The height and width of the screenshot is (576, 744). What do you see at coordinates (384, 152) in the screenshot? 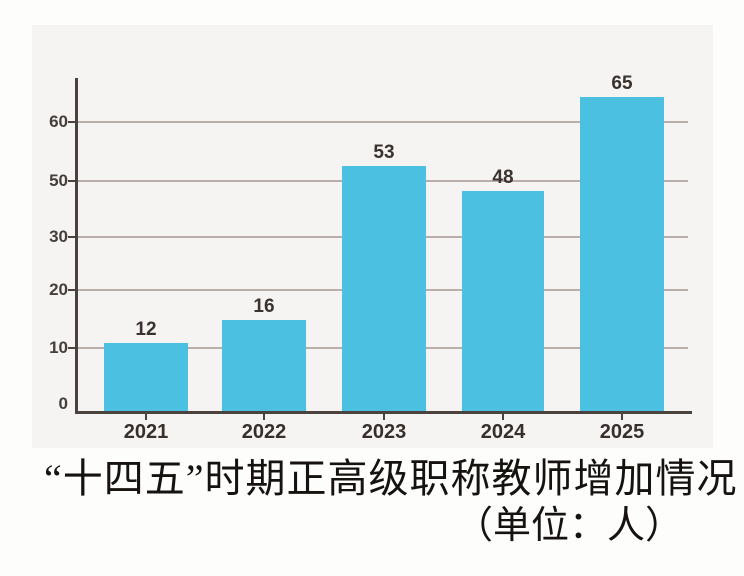
I see `bar-value-label-2023: 53` at bounding box center [384, 152].